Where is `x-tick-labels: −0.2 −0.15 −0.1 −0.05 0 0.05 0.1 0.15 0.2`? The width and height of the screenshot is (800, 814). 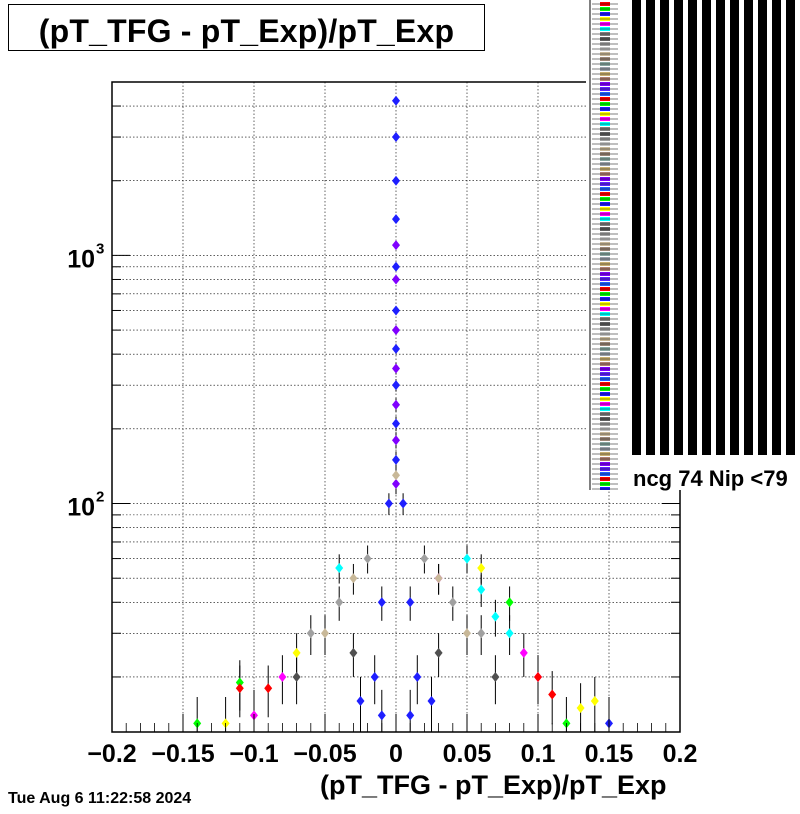 x-tick-labels: −0.2 −0.15 −0.1 −0.05 0 0.05 0.1 0.15 0.2 is located at coordinates (392, 754).